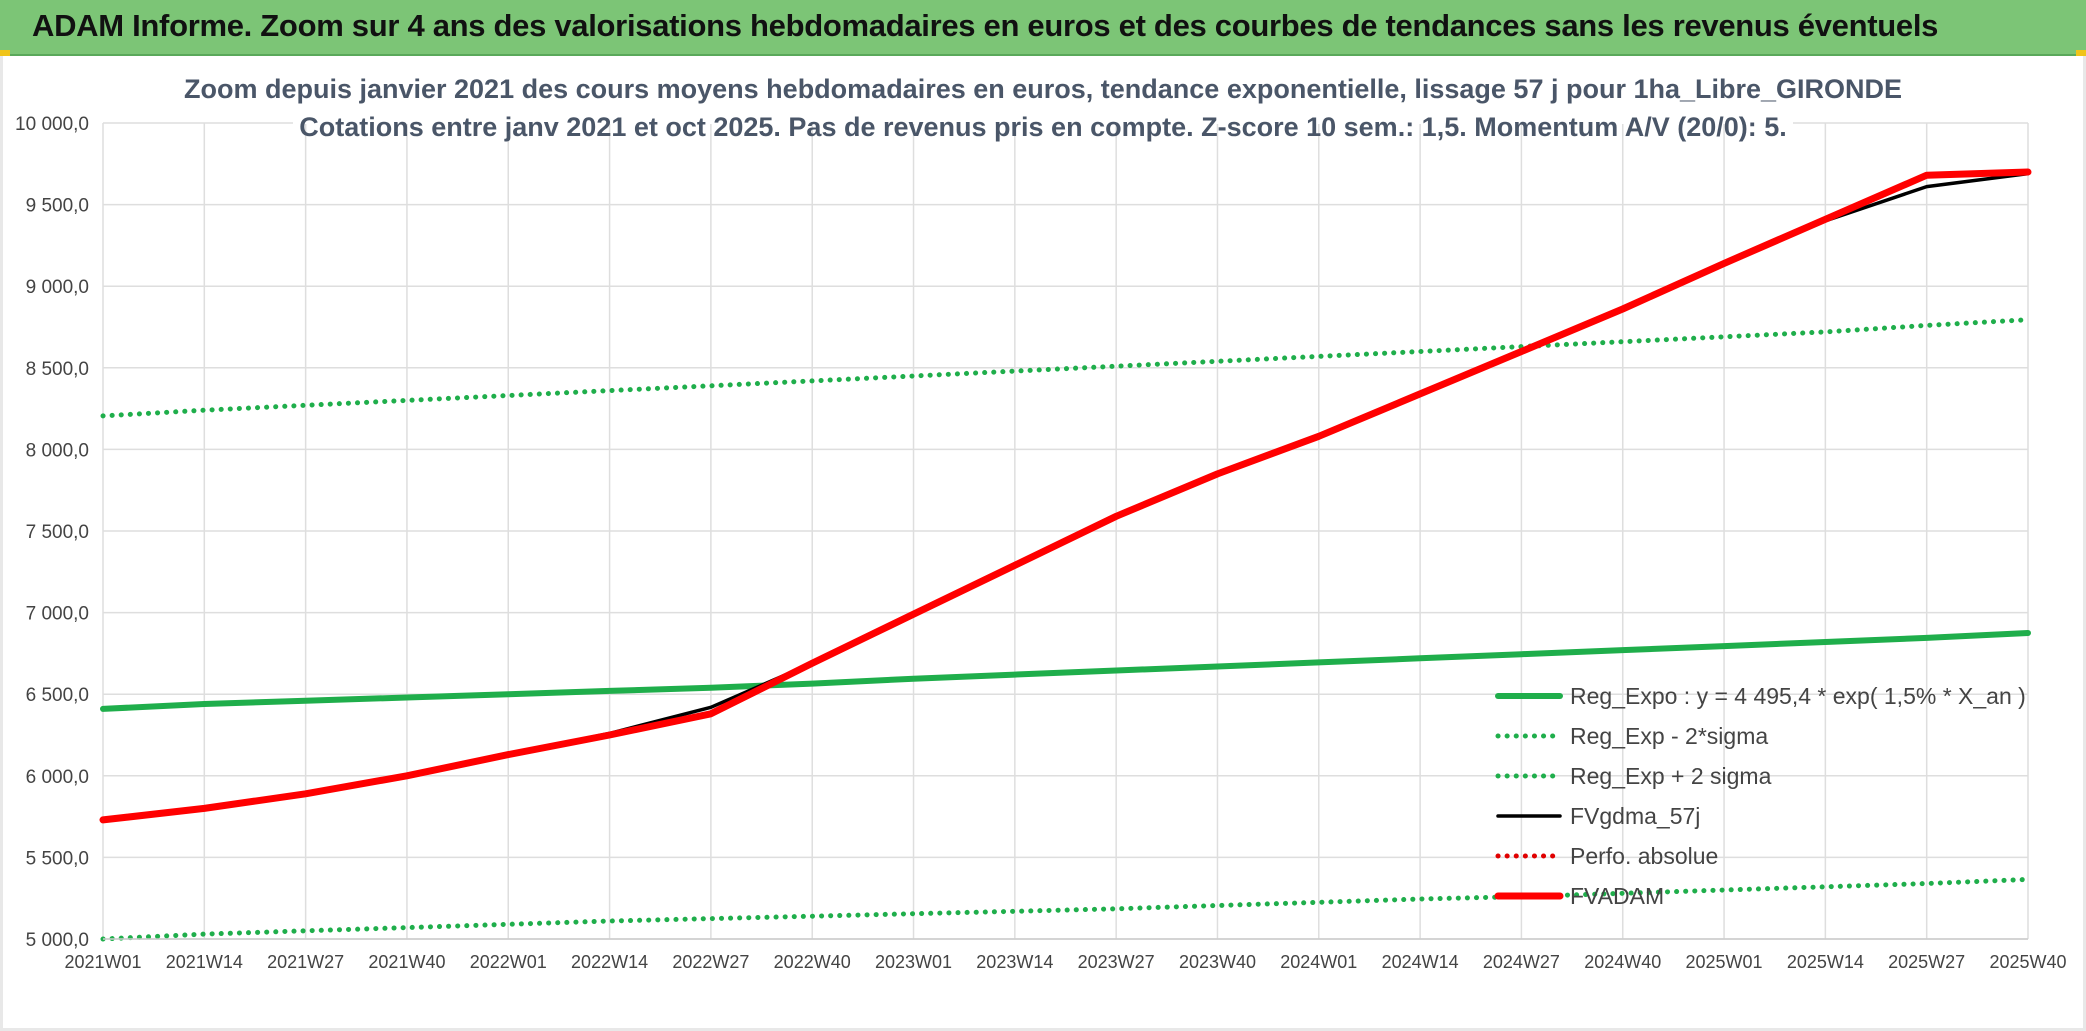  What do you see at coordinates (1420, 962) in the screenshot?
I see `x-tick-label: 2024W14` at bounding box center [1420, 962].